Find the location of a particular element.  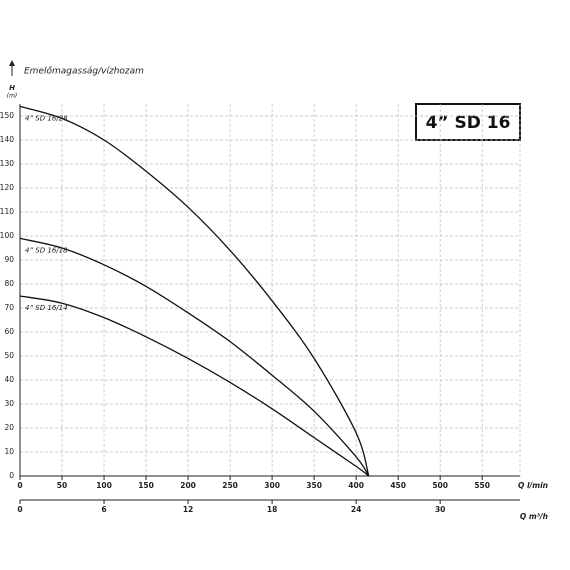

series-label: 4” SD 16/18 is located at coordinates (46, 250).